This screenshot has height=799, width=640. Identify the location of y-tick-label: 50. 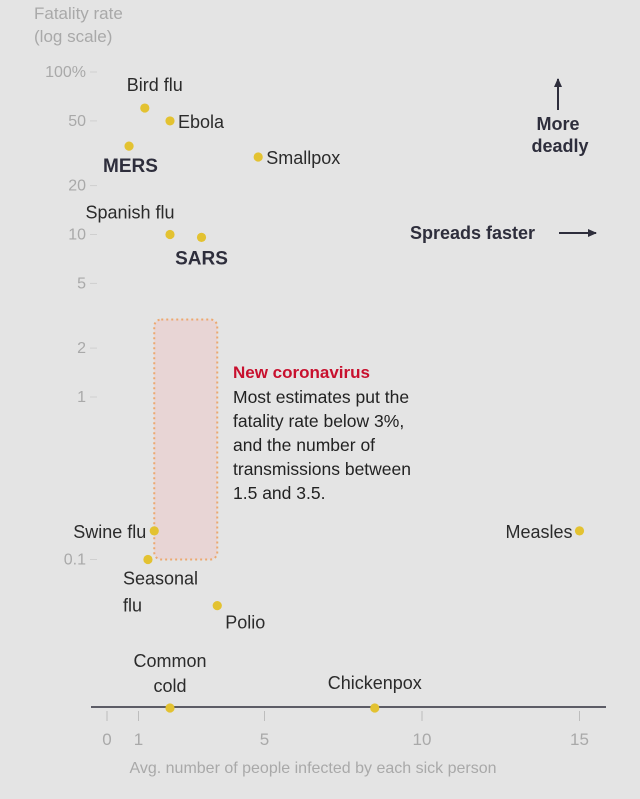
(77, 121).